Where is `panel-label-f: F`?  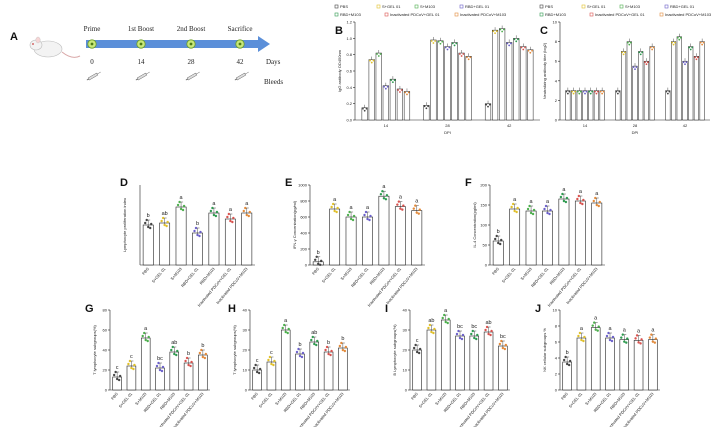 panel-label-f: F is located at coordinates (468, 183).